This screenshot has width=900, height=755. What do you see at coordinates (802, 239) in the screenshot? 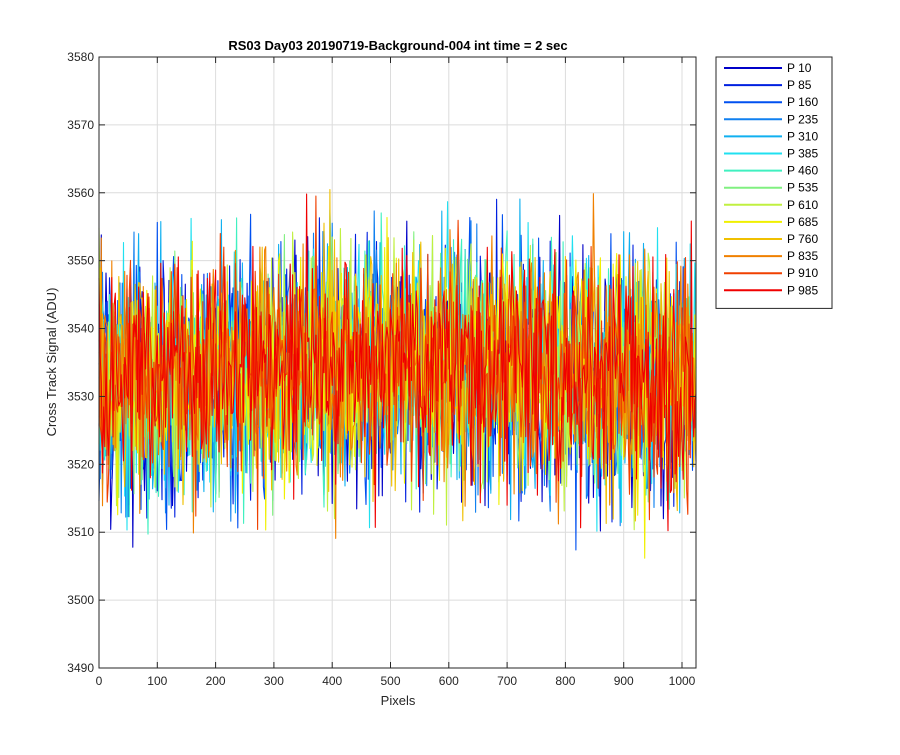
I see `legend-label: P 760` at bounding box center [802, 239].